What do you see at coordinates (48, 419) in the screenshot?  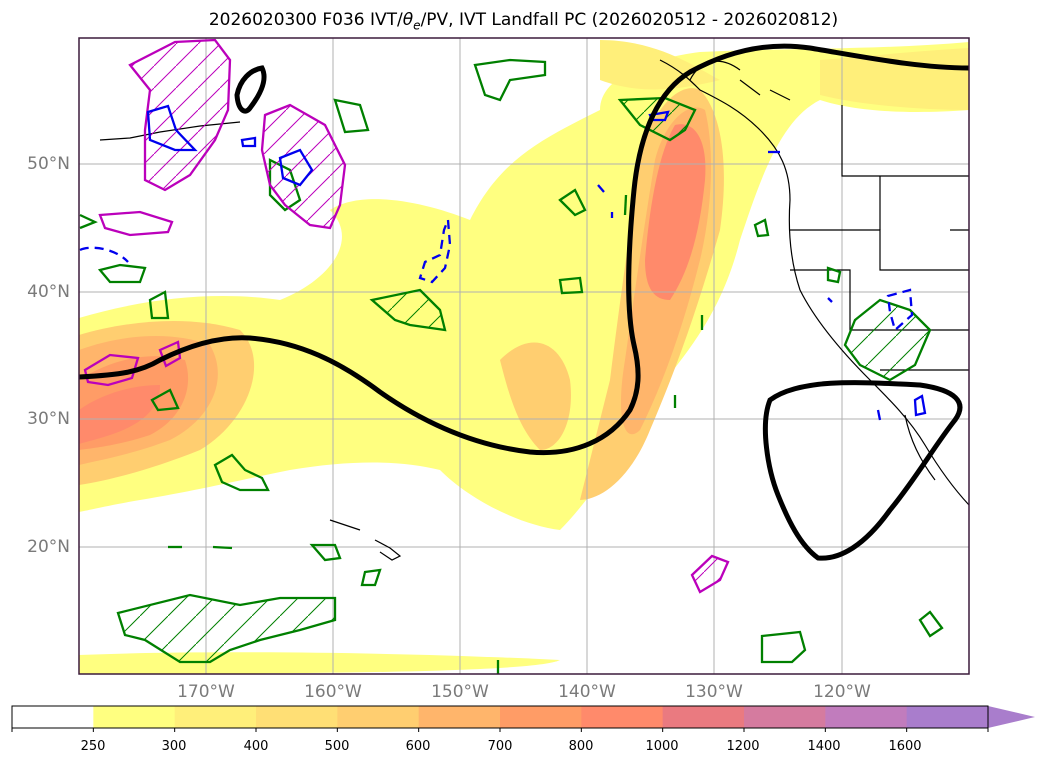 I see `lat-label-30: 30°N` at bounding box center [48, 419].